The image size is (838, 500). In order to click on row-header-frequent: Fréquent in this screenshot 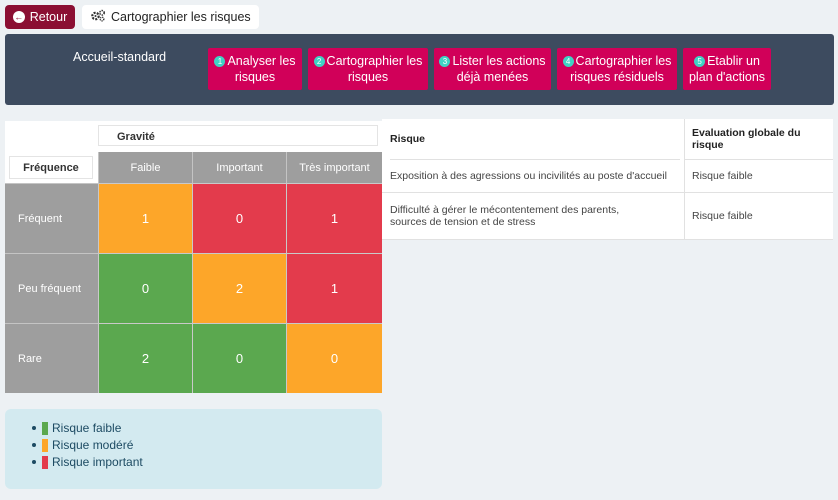, I will do `click(51, 218)`.